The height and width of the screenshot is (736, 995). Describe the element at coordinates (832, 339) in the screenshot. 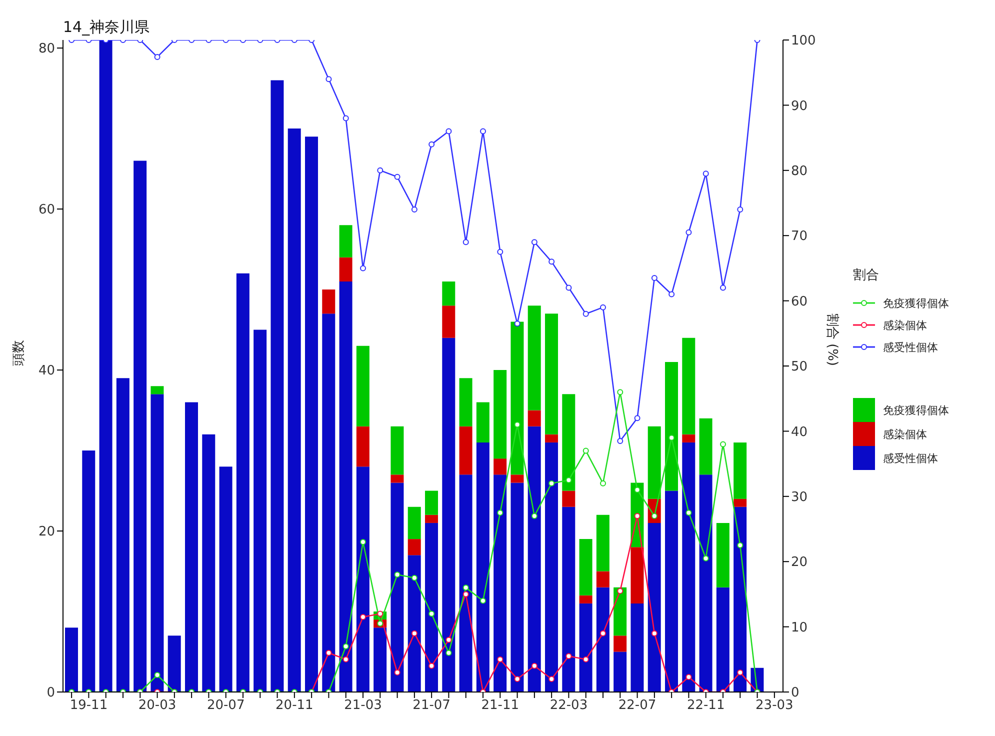

I see `y2-axis-title: 割合 (%)` at that location.